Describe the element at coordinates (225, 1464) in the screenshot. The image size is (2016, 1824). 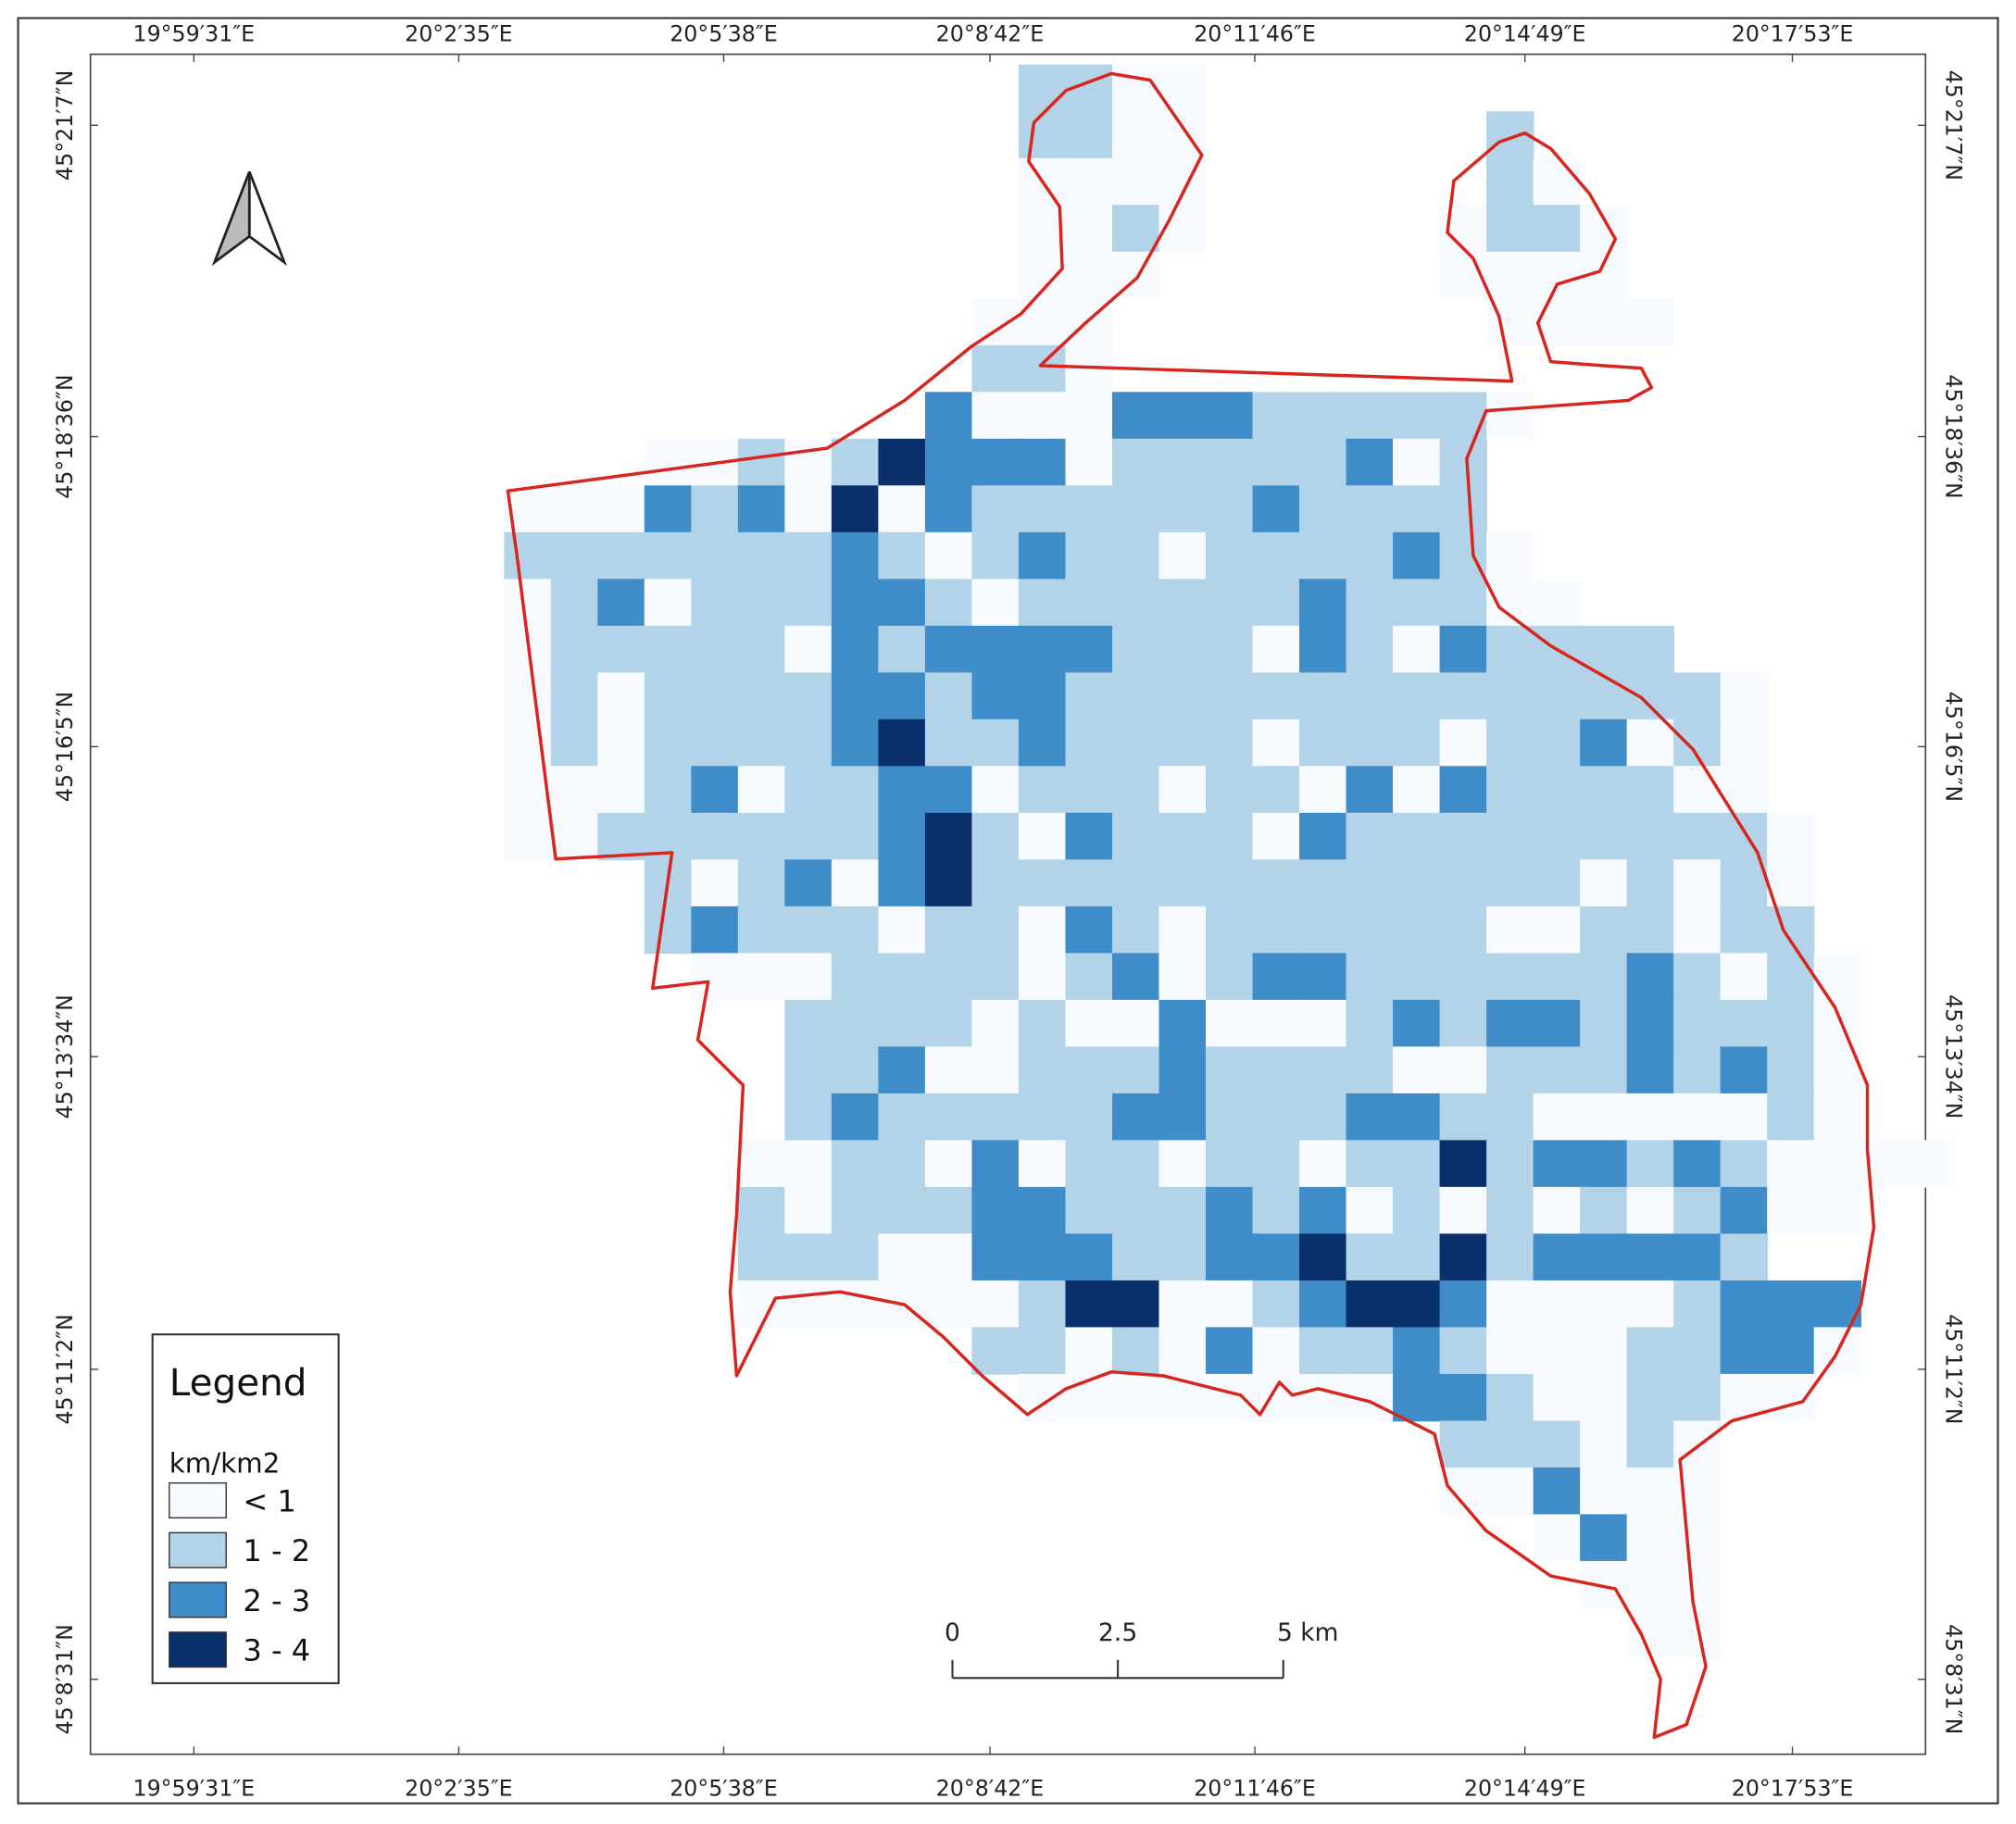
I see `legend-unit: km/km2` at that location.